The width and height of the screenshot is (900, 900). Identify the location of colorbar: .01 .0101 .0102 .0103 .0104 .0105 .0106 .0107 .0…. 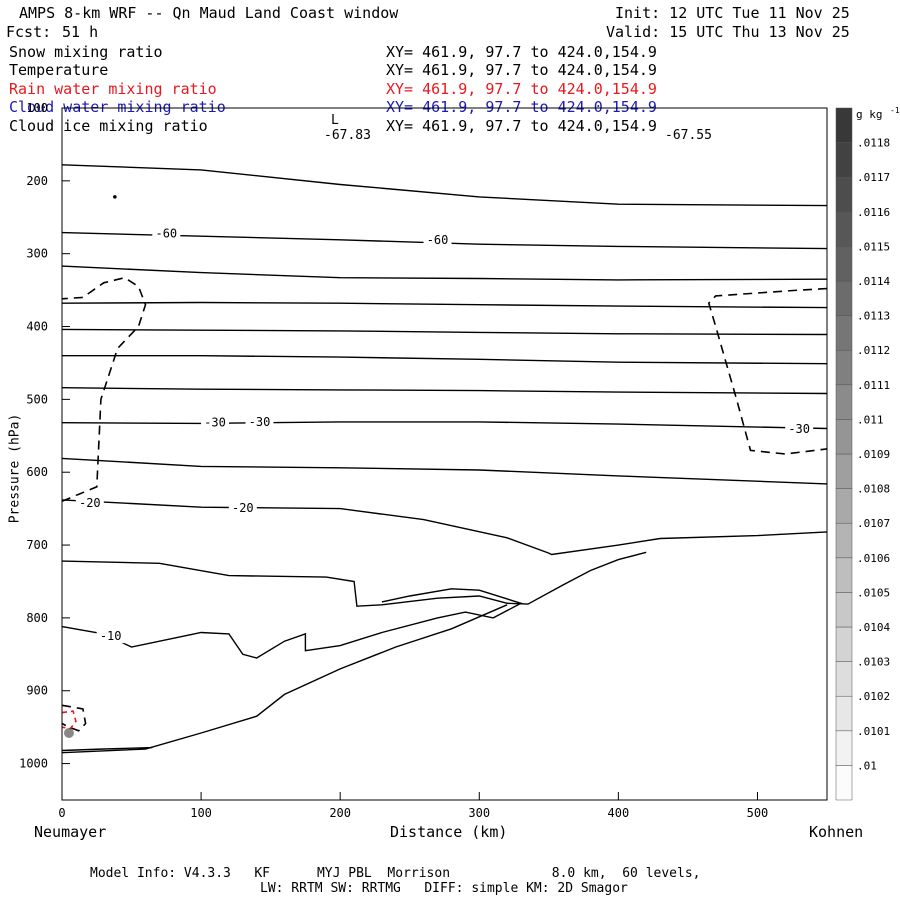
(867, 453).